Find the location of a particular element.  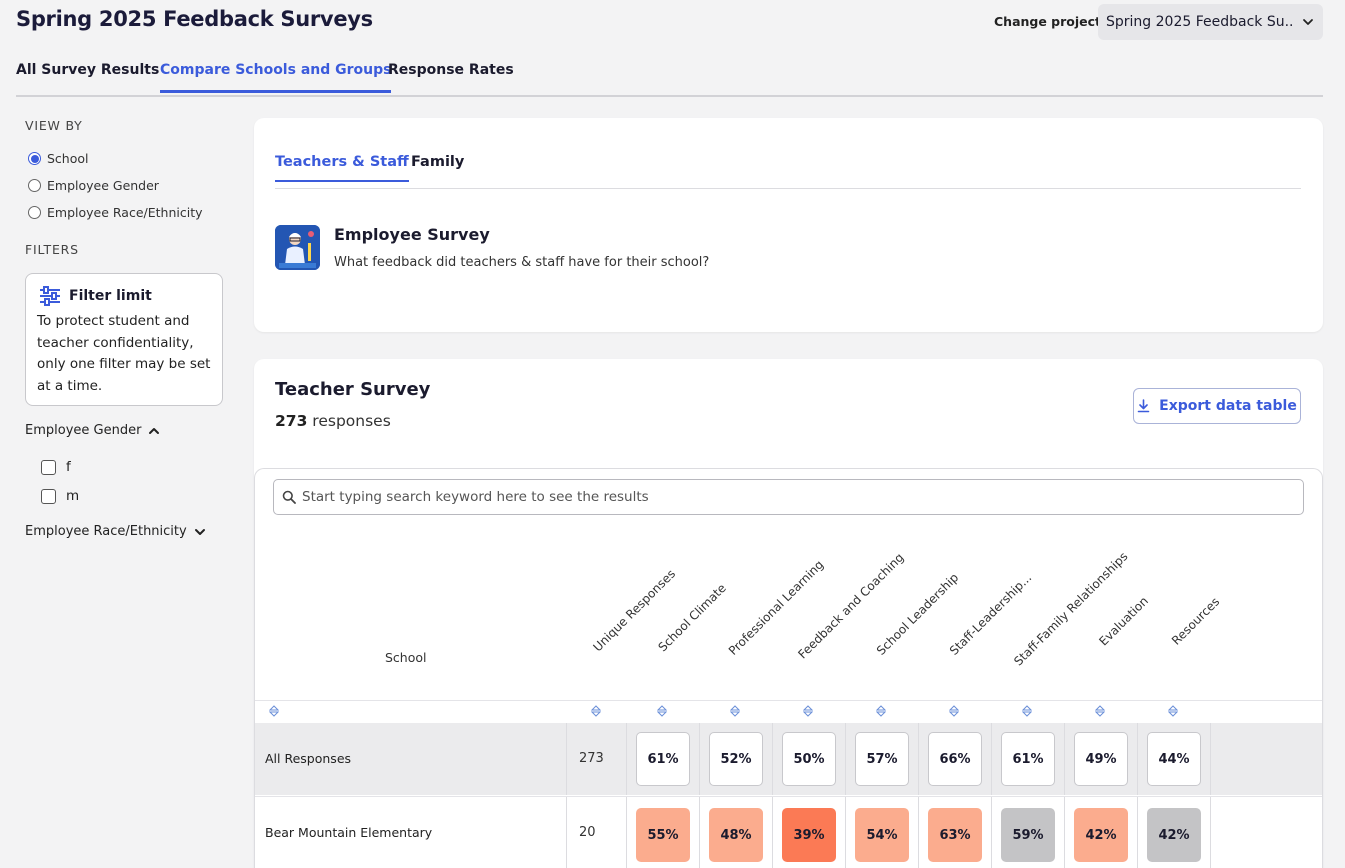

survey-illustration-icon is located at coordinates (297, 247).